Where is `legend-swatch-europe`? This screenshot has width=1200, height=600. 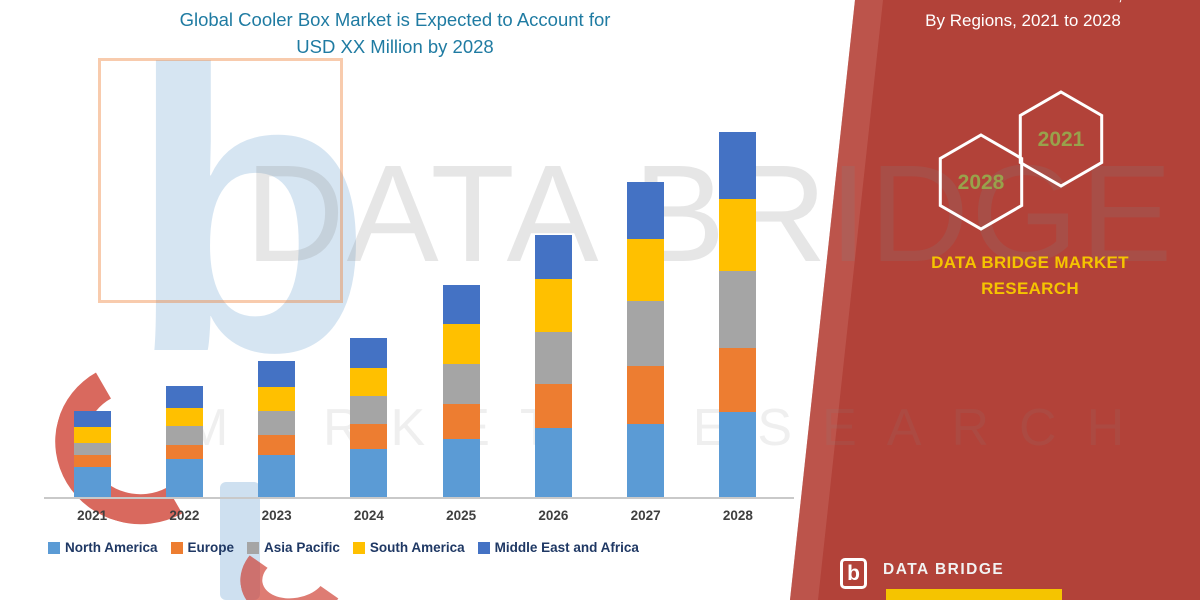
legend-swatch-europe is located at coordinates (176, 547).